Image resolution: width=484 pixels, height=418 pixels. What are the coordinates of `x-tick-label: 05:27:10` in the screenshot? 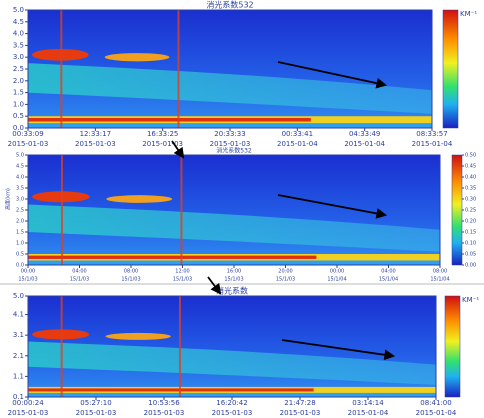 It's located at (95, 403).